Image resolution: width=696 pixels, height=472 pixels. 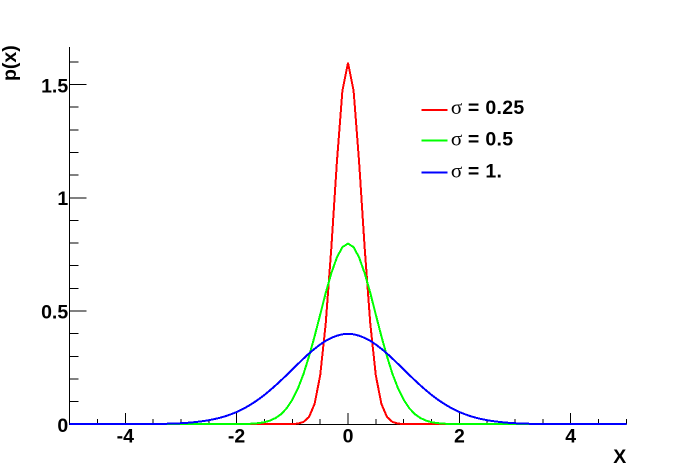 I want to click on svg-text: σ = 1., so click(x=476, y=171).